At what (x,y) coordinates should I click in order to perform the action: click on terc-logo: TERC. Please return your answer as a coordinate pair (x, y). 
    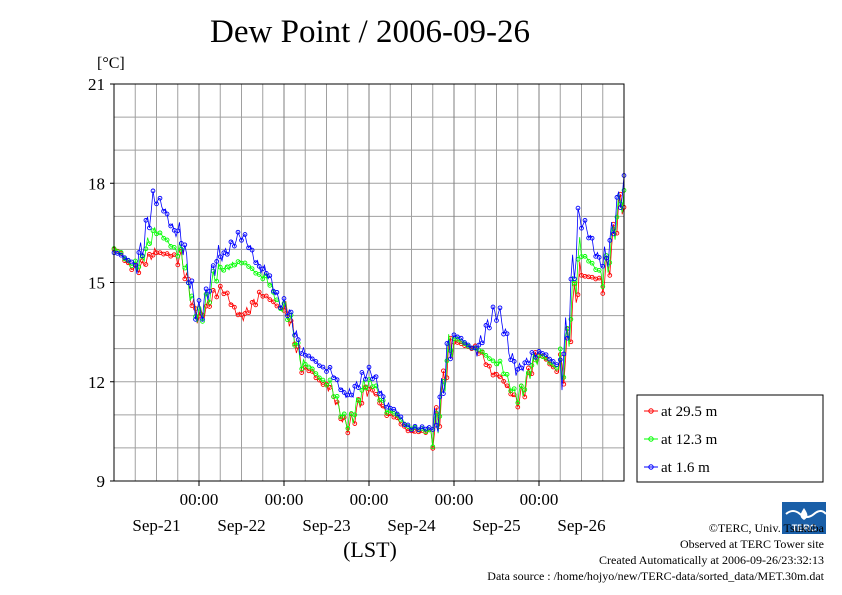
    Looking at the image, I should click on (804, 518).